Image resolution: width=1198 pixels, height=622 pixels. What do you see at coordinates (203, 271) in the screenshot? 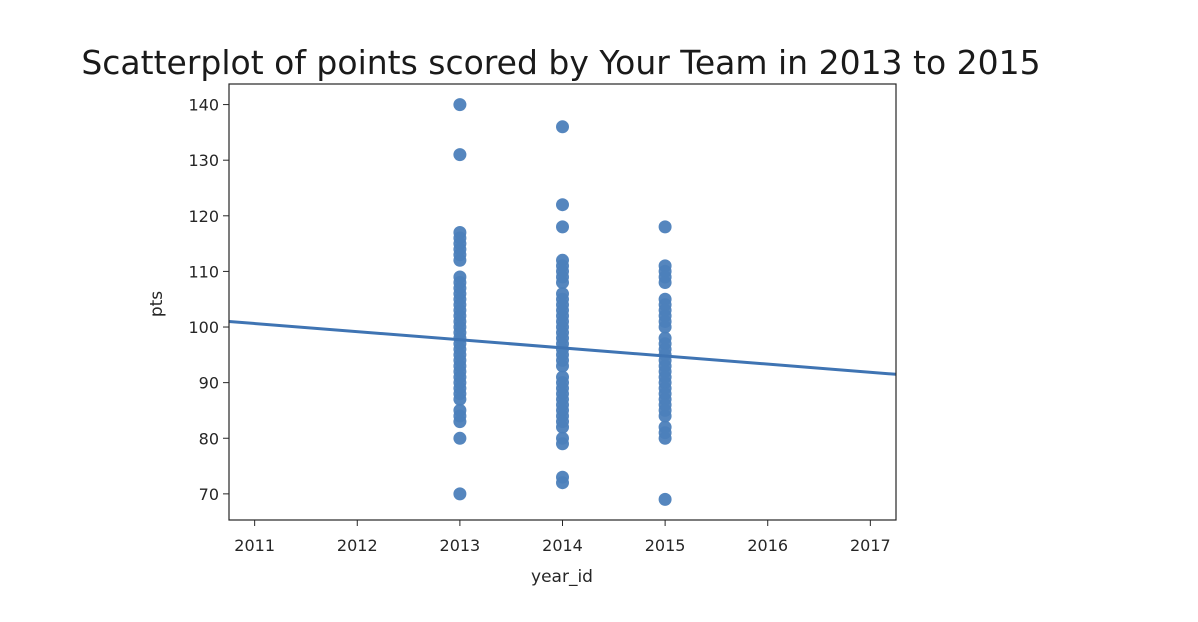
I see `y-tick-label: 110` at bounding box center [203, 271].